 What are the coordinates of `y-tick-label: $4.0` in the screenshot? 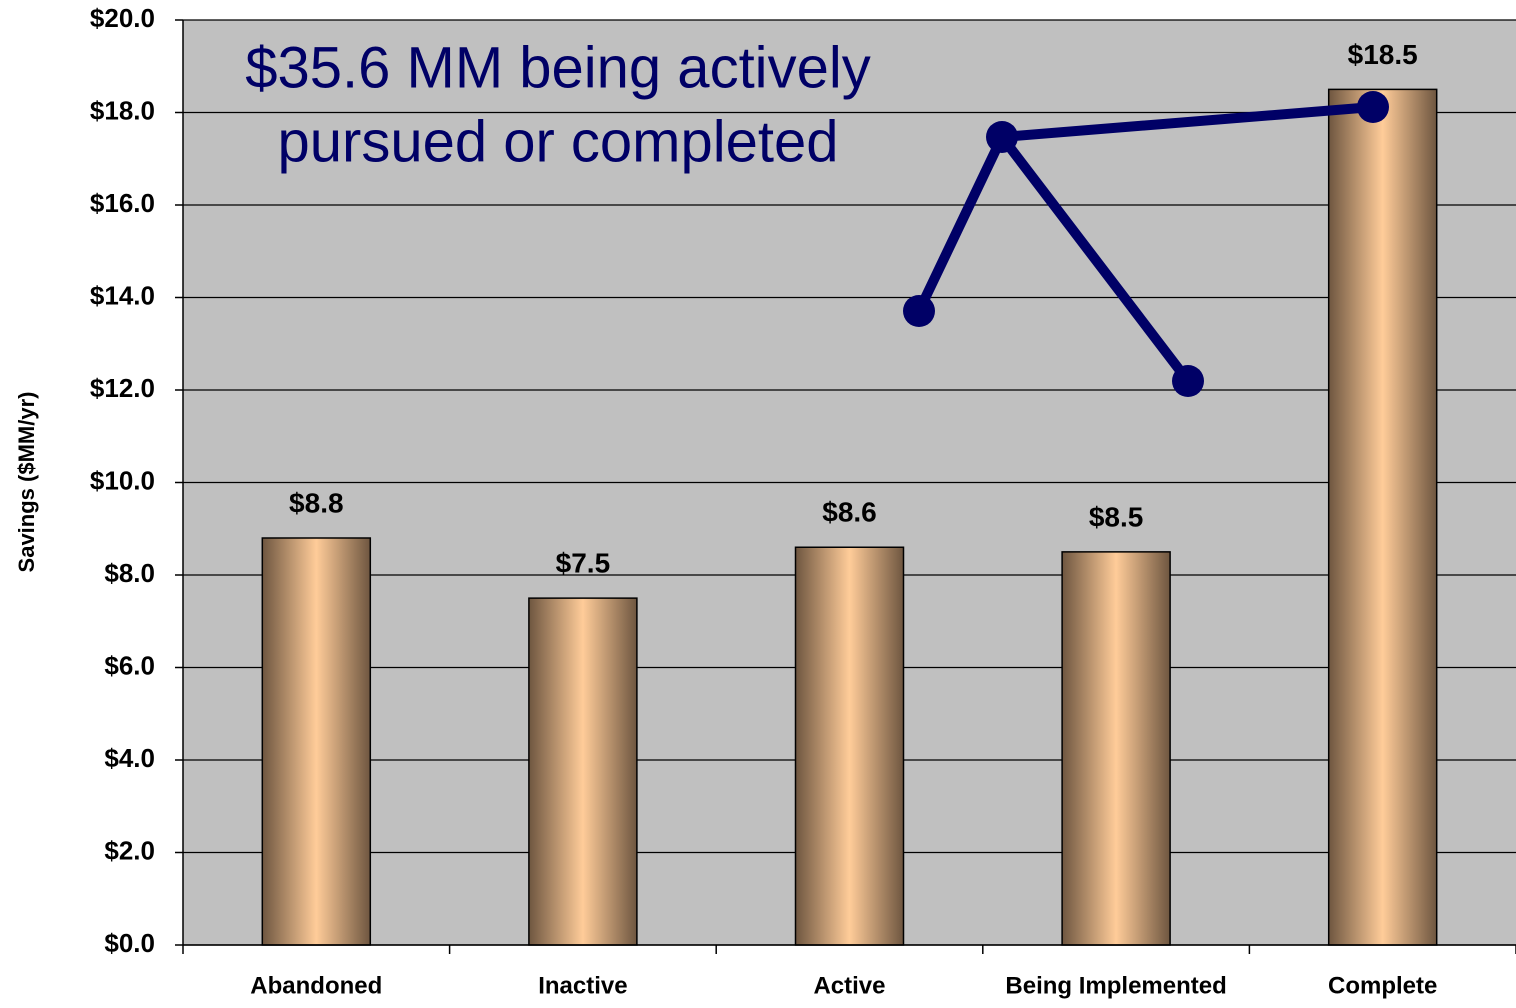 It's located at (129, 758).